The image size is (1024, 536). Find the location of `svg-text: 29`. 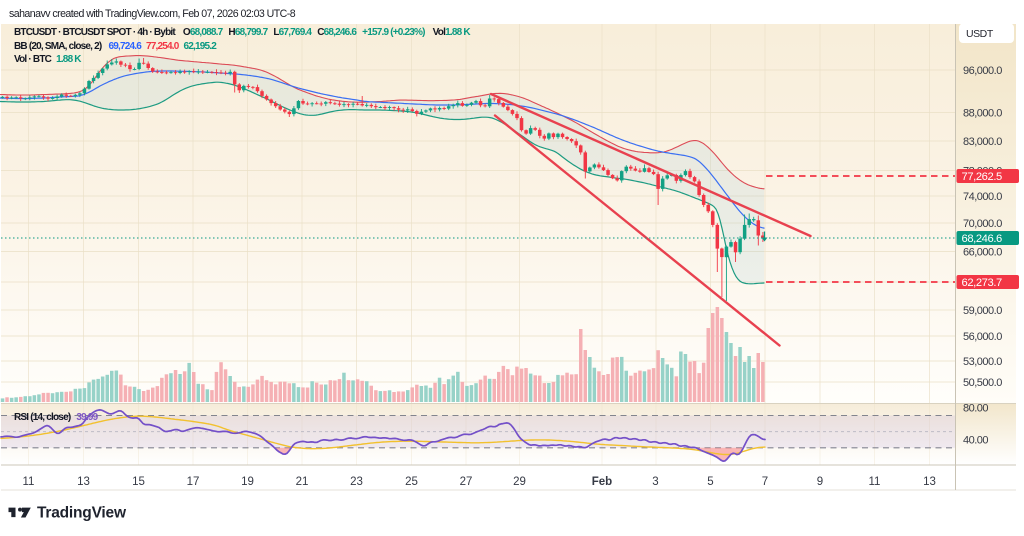

svg-text: 29 is located at coordinates (519, 482).